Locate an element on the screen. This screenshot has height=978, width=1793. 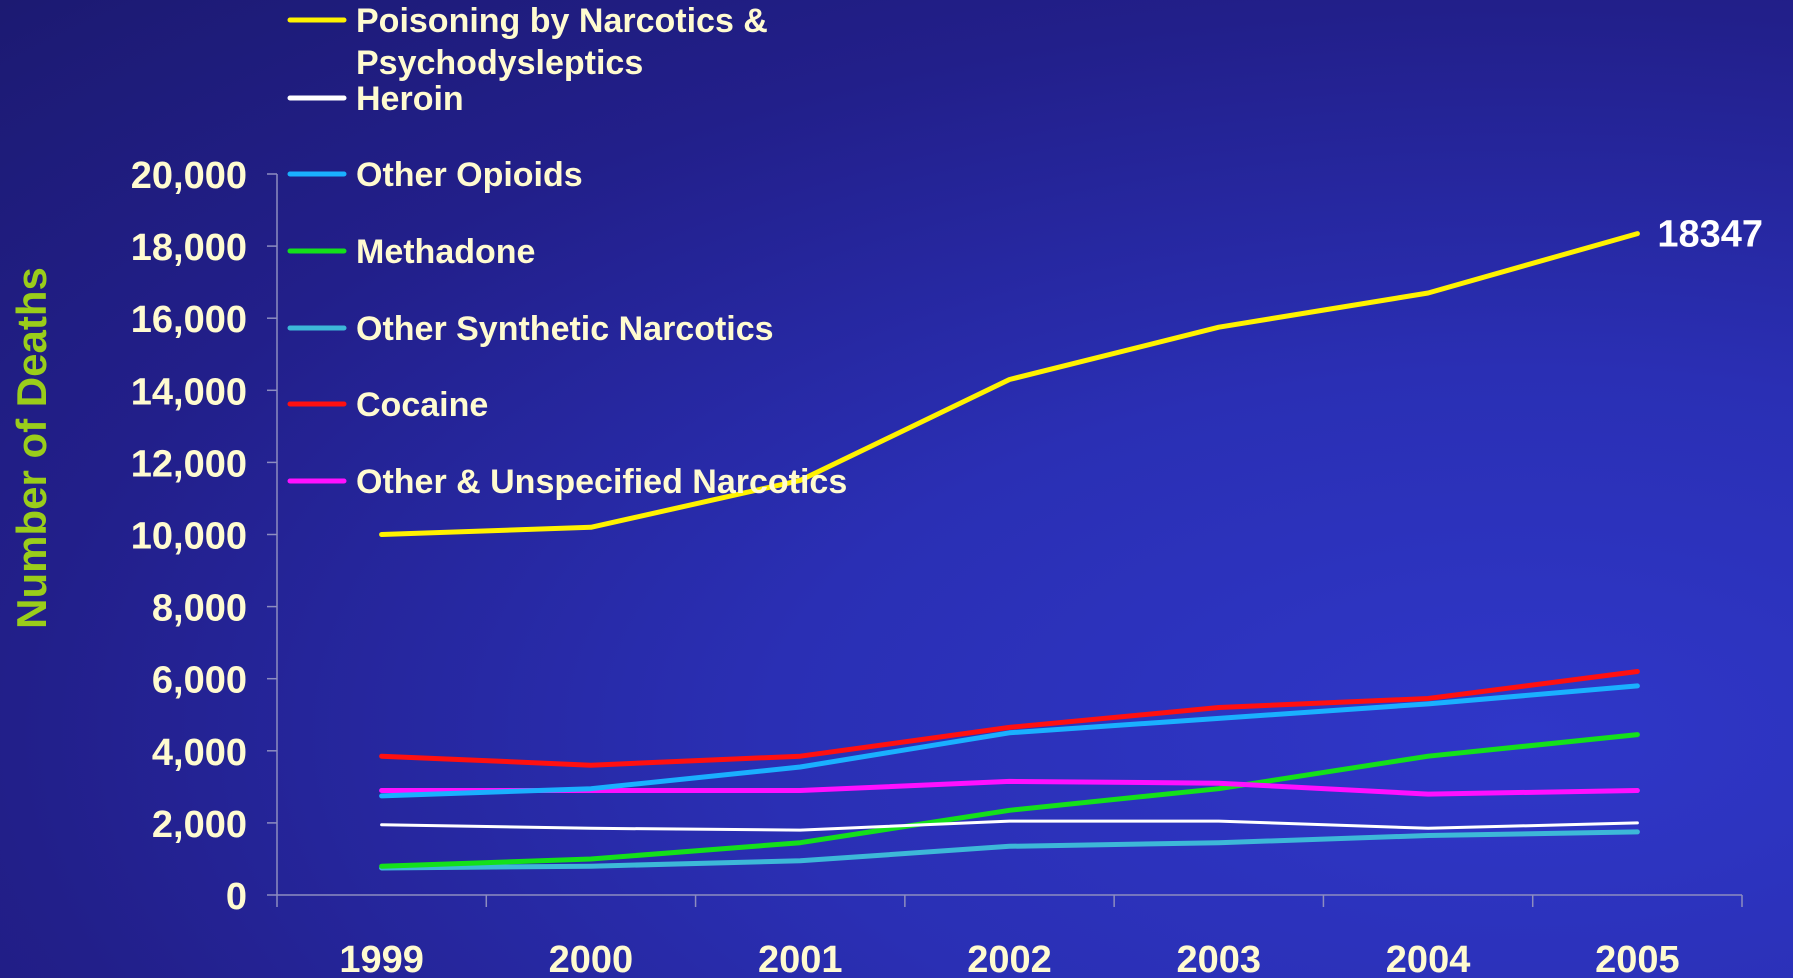
y-axis-title: Number of Deaths is located at coordinates (31, 448).